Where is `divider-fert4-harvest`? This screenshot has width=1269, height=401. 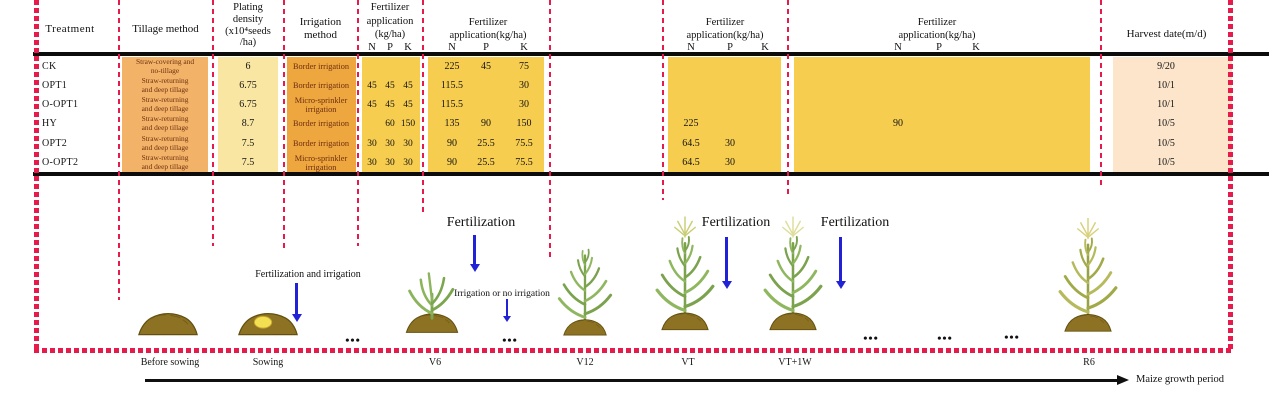 divider-fert4-harvest is located at coordinates (1101, 94).